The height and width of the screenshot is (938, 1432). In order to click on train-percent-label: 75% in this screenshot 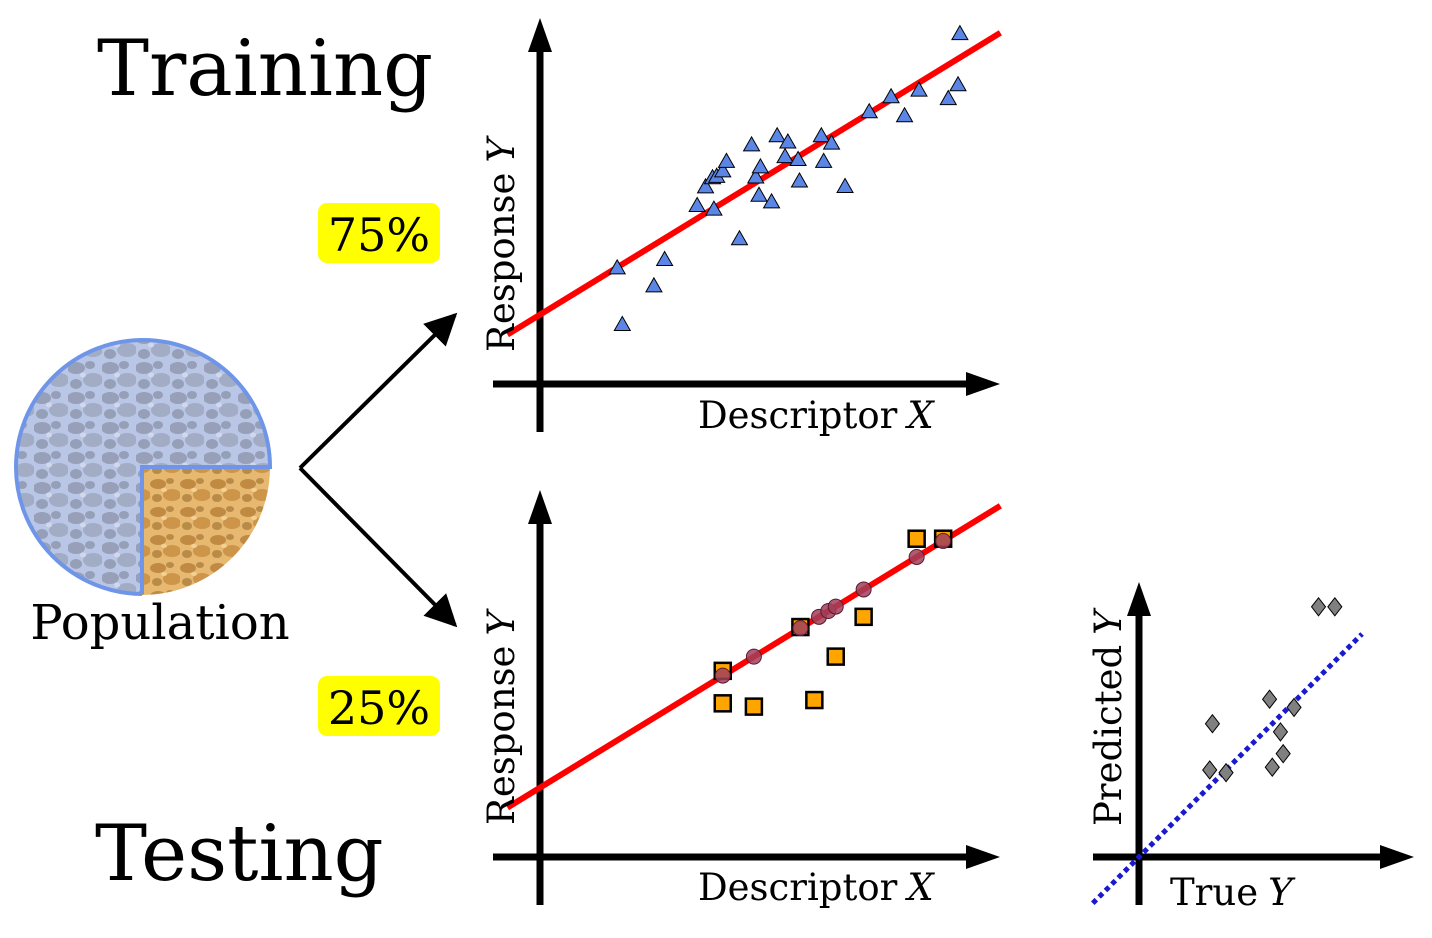, I will do `click(379, 235)`.